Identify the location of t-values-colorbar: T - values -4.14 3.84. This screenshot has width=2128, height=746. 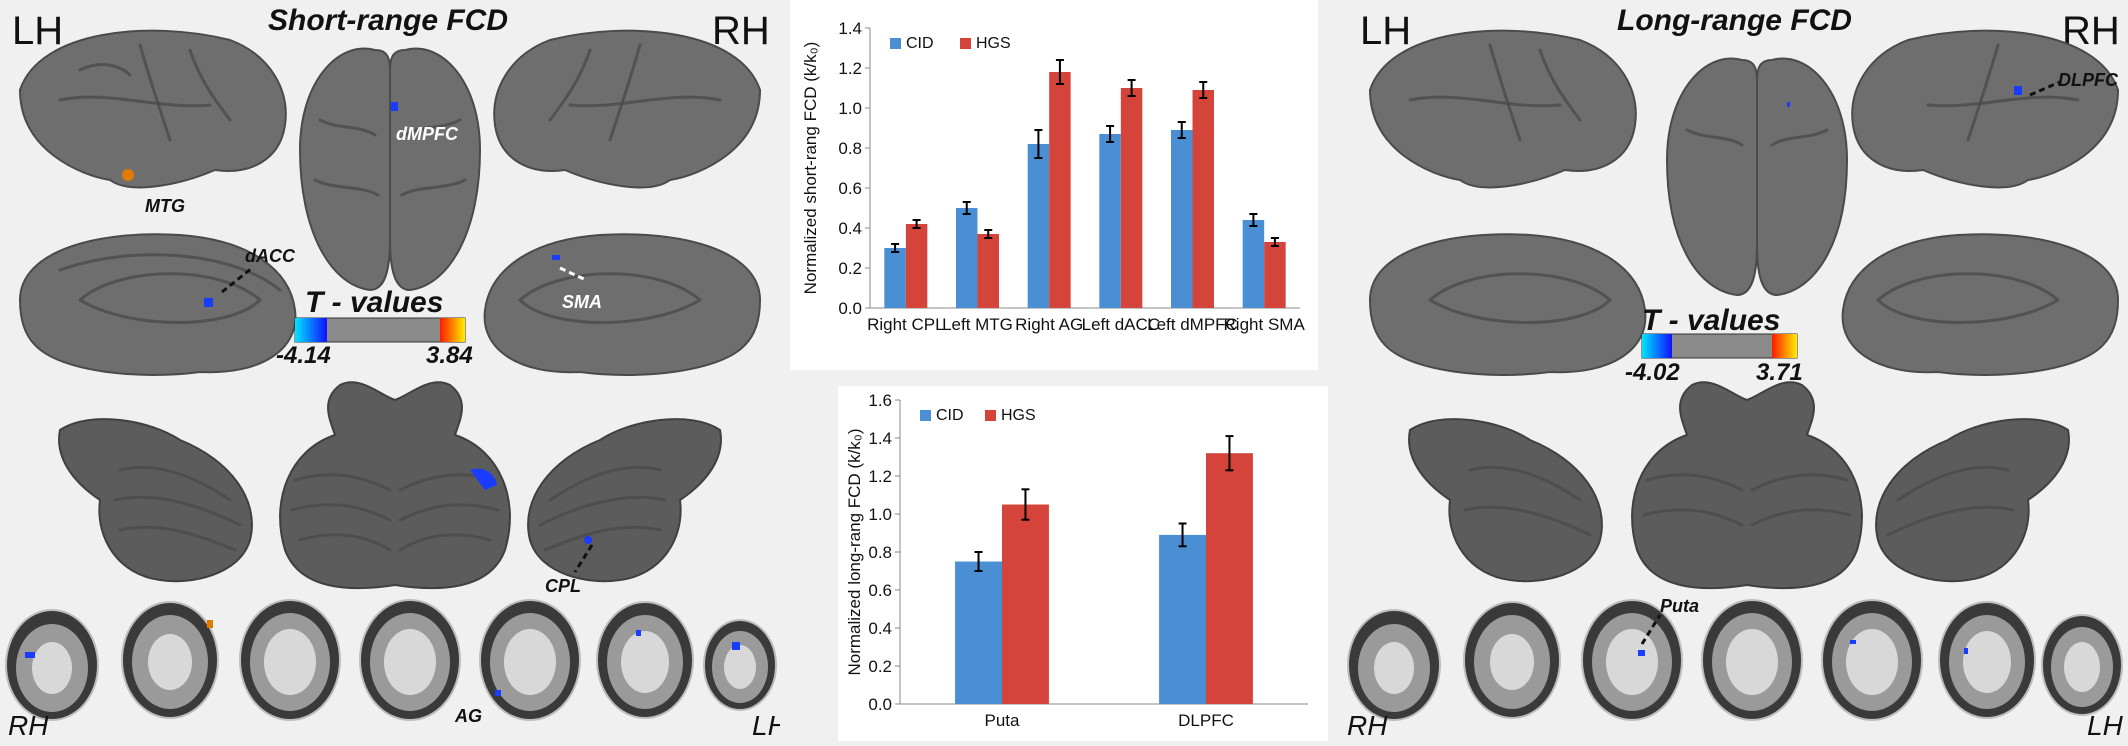
(374, 327).